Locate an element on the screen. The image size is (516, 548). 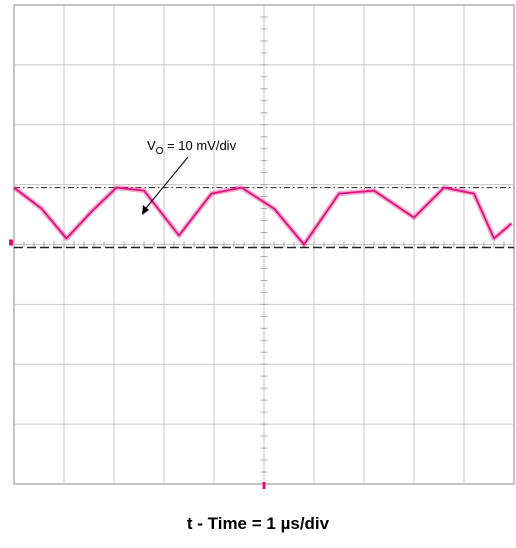
x-axis-label: t - Time = 1 µs/div is located at coordinates (258, 523).